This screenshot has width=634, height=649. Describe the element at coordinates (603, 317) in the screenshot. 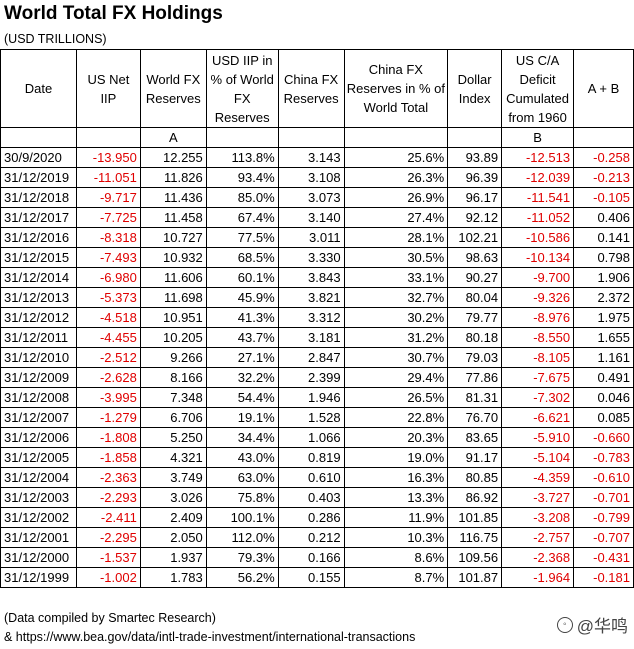

I see `value-cell: 1.975` at that location.